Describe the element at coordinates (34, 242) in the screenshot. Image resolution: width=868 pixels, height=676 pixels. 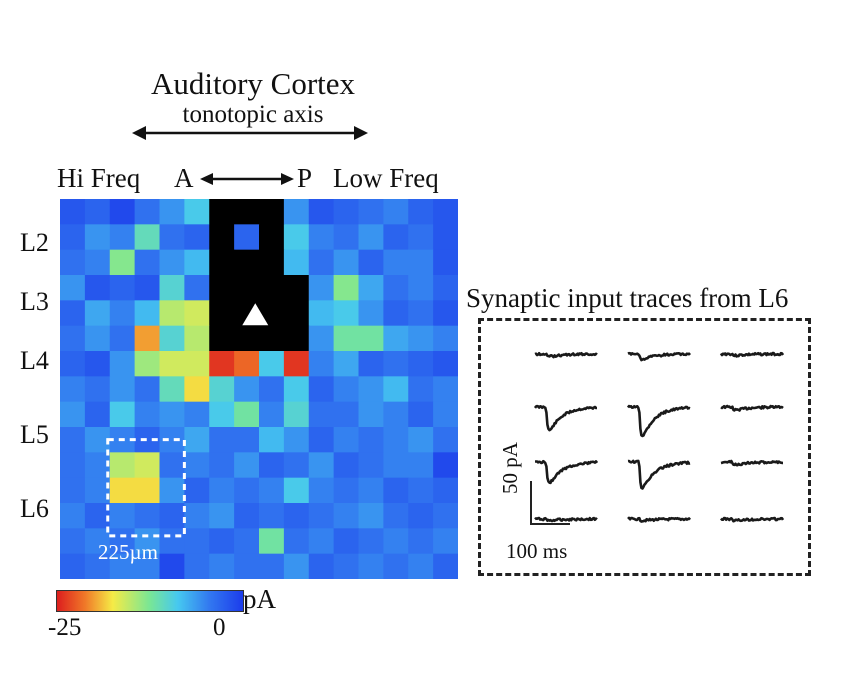
I see `layer-label-l2: L2` at that location.